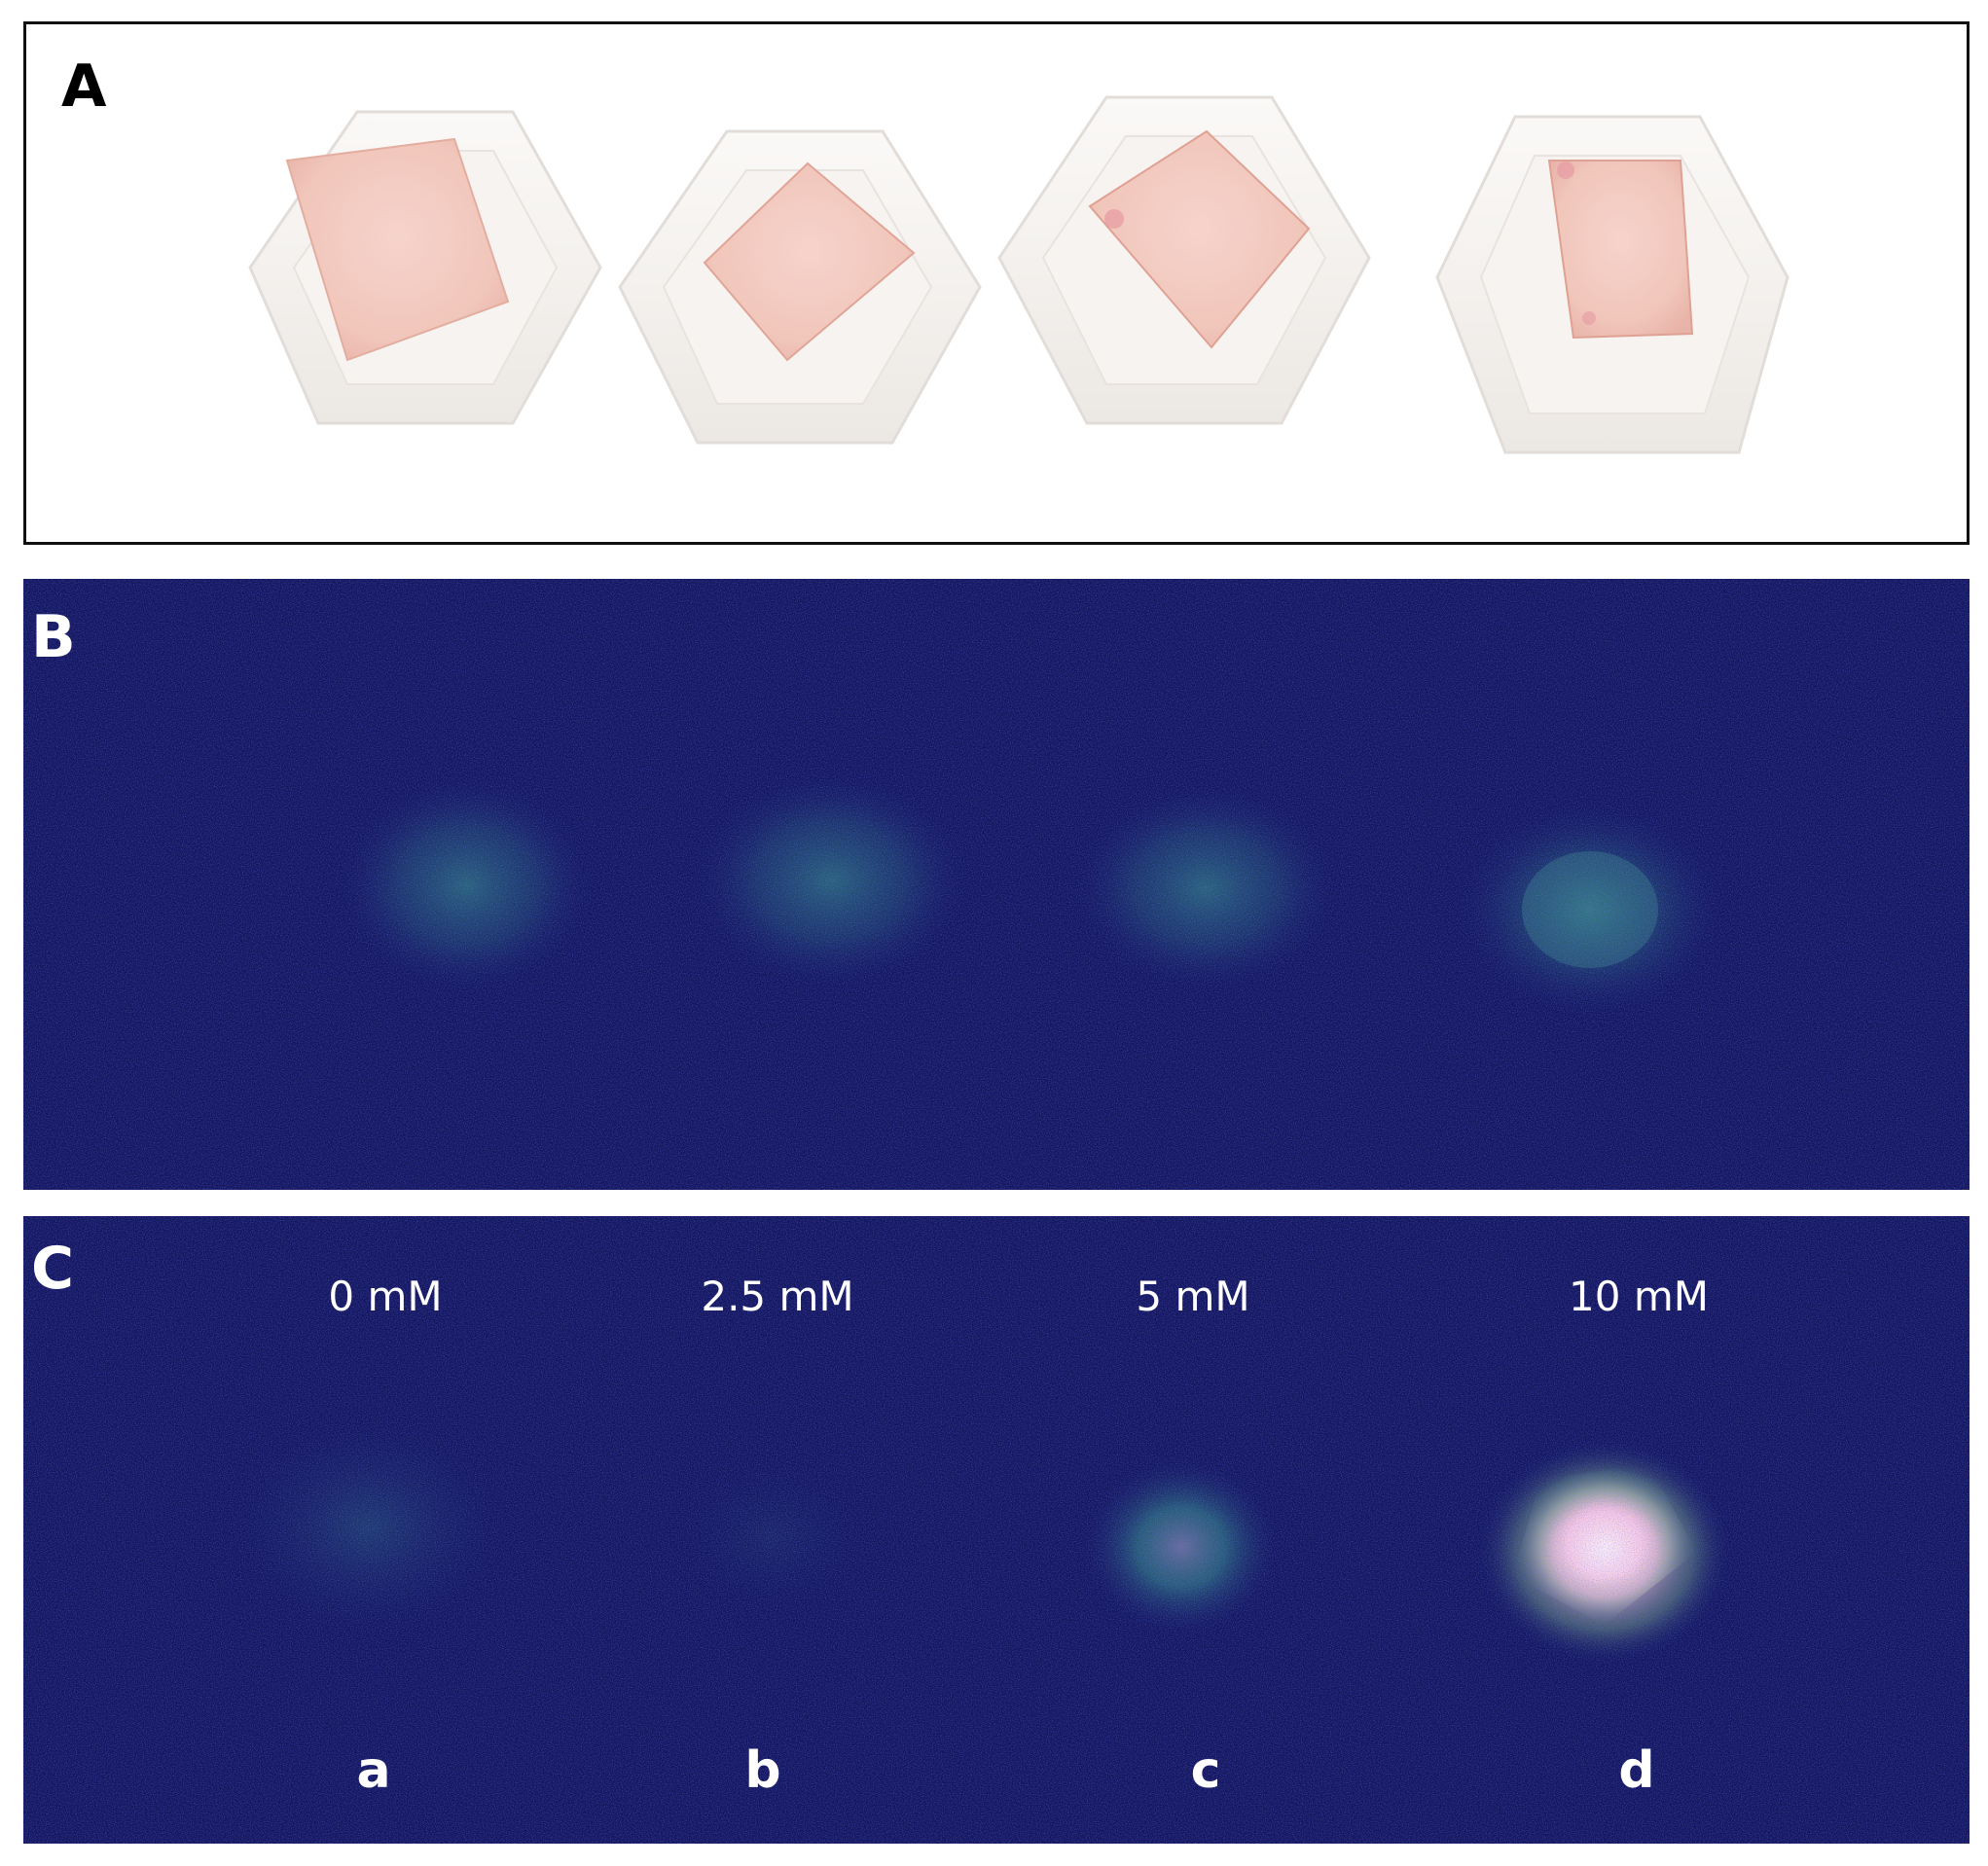 Image resolution: width=1988 pixels, height=1866 pixels. I want to click on skin-samples-photo, so click(1018, 275).